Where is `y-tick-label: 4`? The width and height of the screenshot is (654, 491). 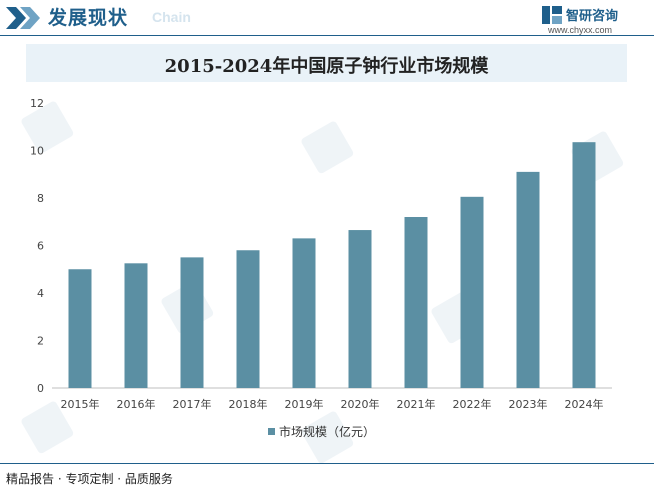
y-tick-label: 4 is located at coordinates (40, 293).